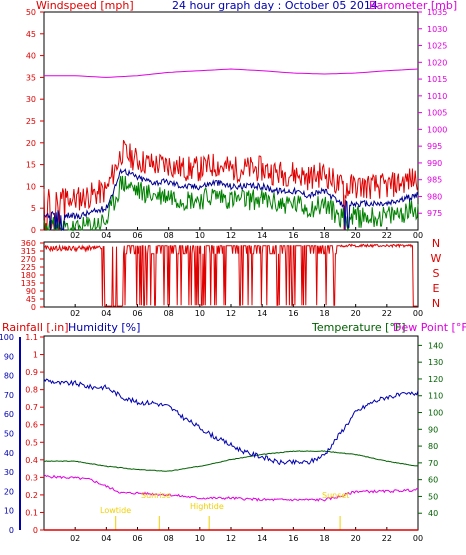  What do you see at coordinates (106, 538) in the screenshot?
I see `temp-x-tick-label: 04` at bounding box center [106, 538].